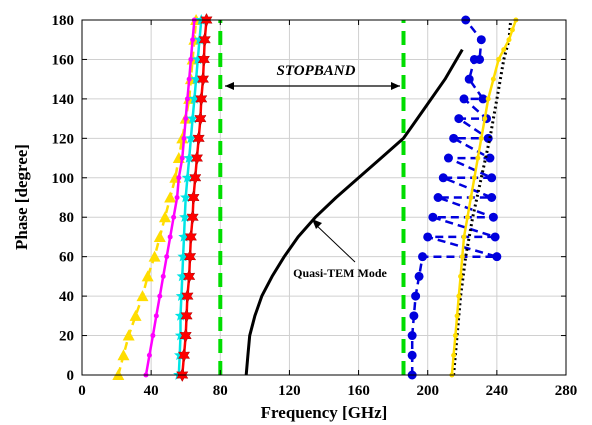 Image resolution: width=592 pixels, height=425 pixels. I want to click on x-tick-label: 120, so click(289, 391).